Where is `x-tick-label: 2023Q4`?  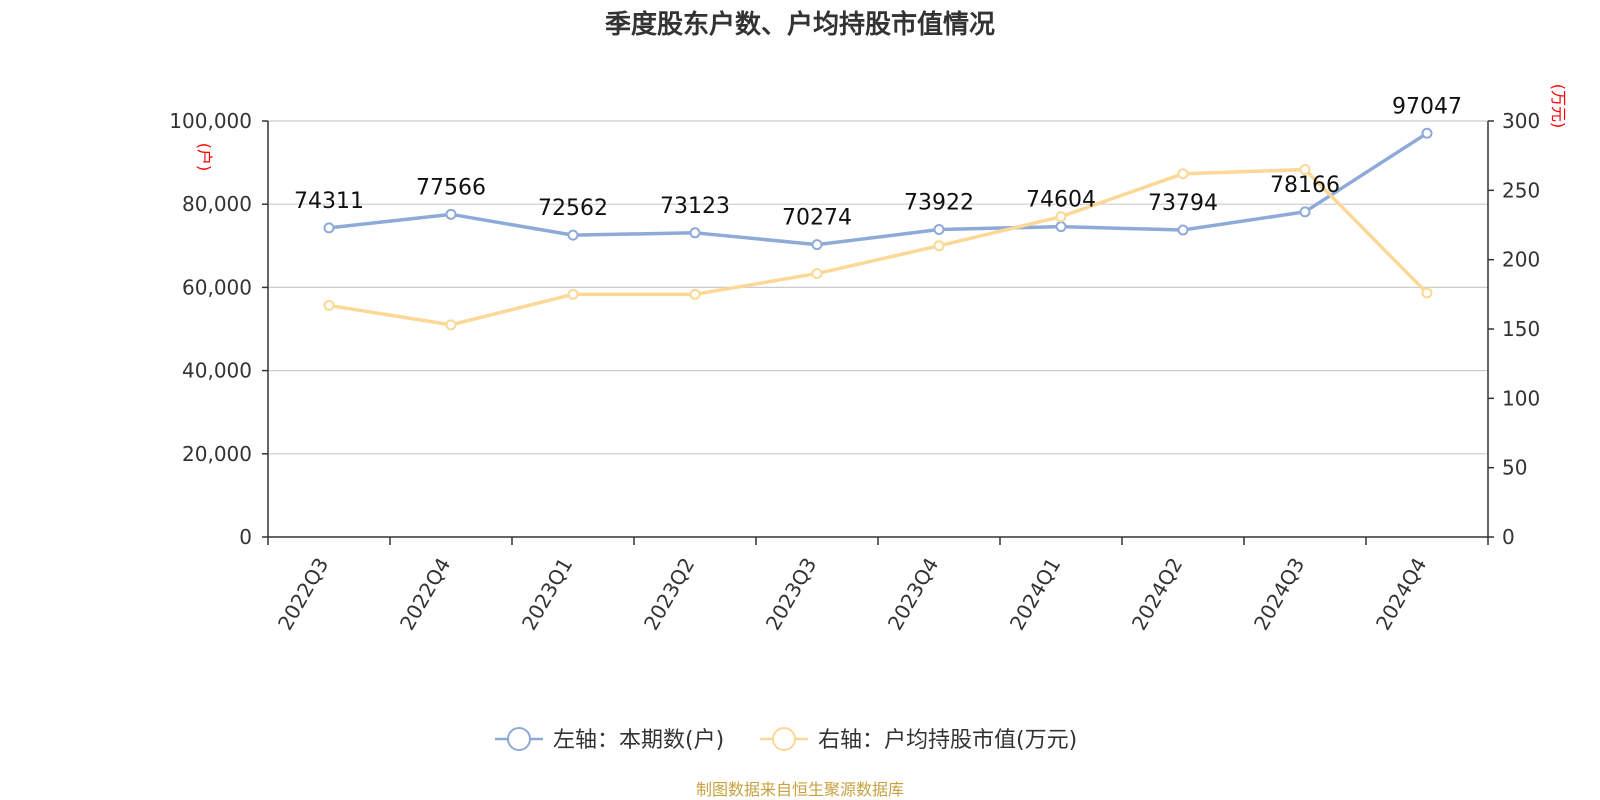 x-tick-label: 2023Q4 is located at coordinates (913, 594).